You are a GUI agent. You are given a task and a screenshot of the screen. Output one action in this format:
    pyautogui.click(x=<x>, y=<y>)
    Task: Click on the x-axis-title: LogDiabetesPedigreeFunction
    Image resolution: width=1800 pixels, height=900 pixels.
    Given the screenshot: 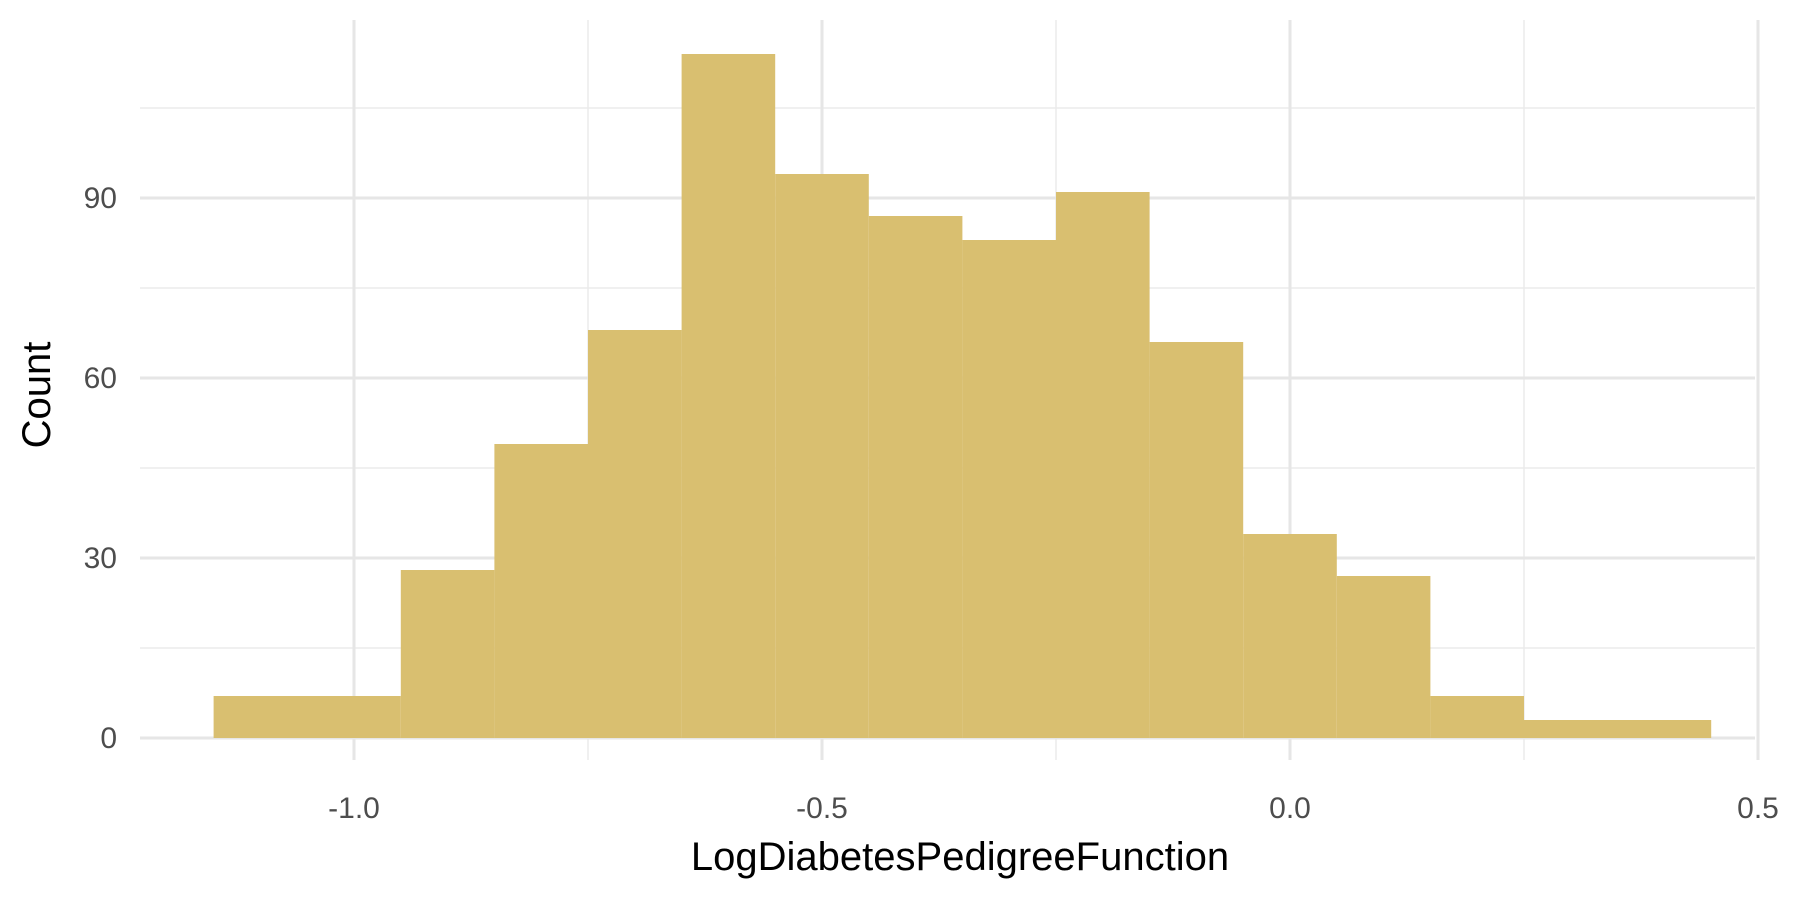 What is the action you would take?
    pyautogui.click(x=960, y=857)
    